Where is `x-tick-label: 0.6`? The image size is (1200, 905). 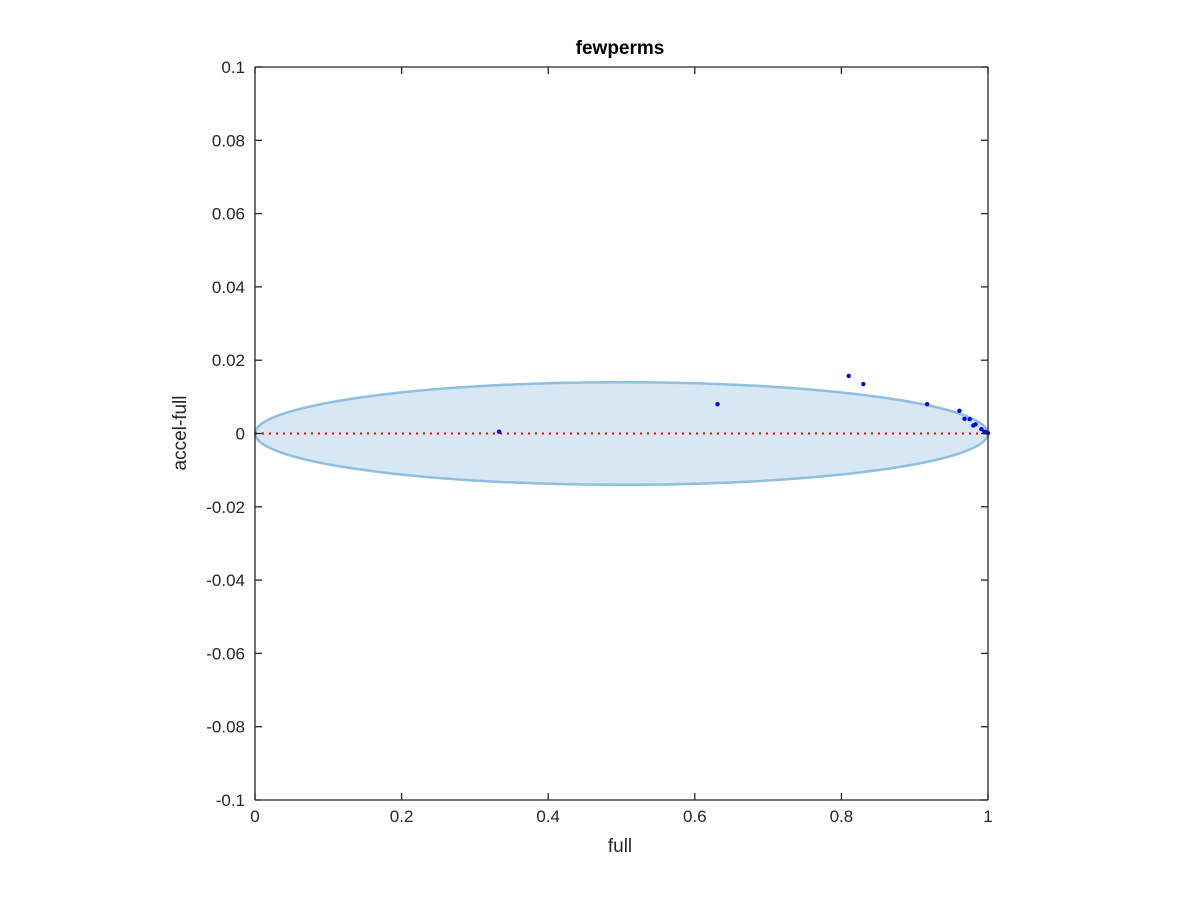 x-tick-label: 0.6 is located at coordinates (695, 816).